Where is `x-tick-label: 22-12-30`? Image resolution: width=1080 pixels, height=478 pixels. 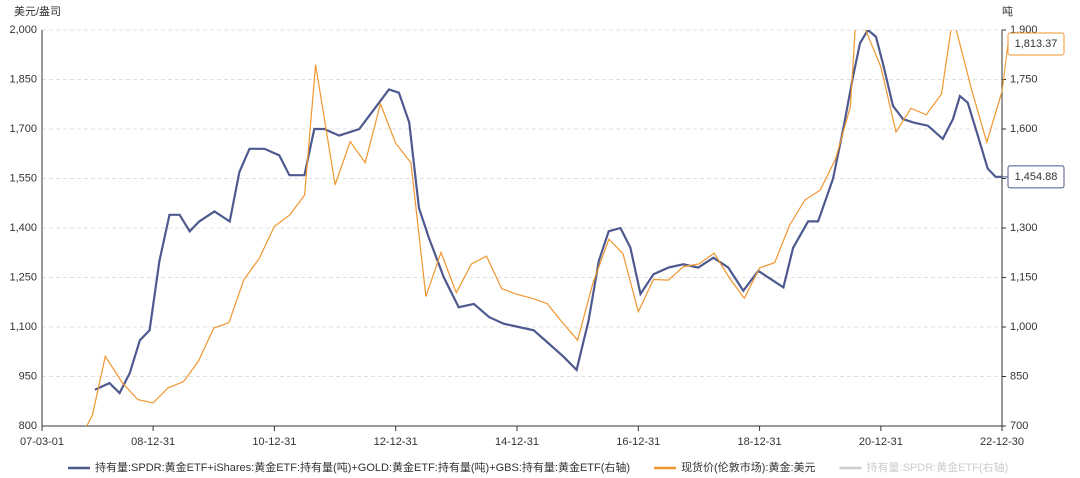 x-tick-label: 22-12-30 is located at coordinates (1002, 442).